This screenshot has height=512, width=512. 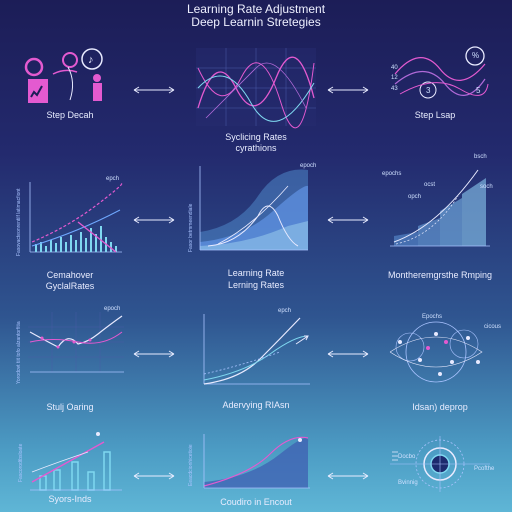 What do you see at coordinates (394, 89) in the screenshot?
I see `label-43: 43` at bounding box center [394, 89].